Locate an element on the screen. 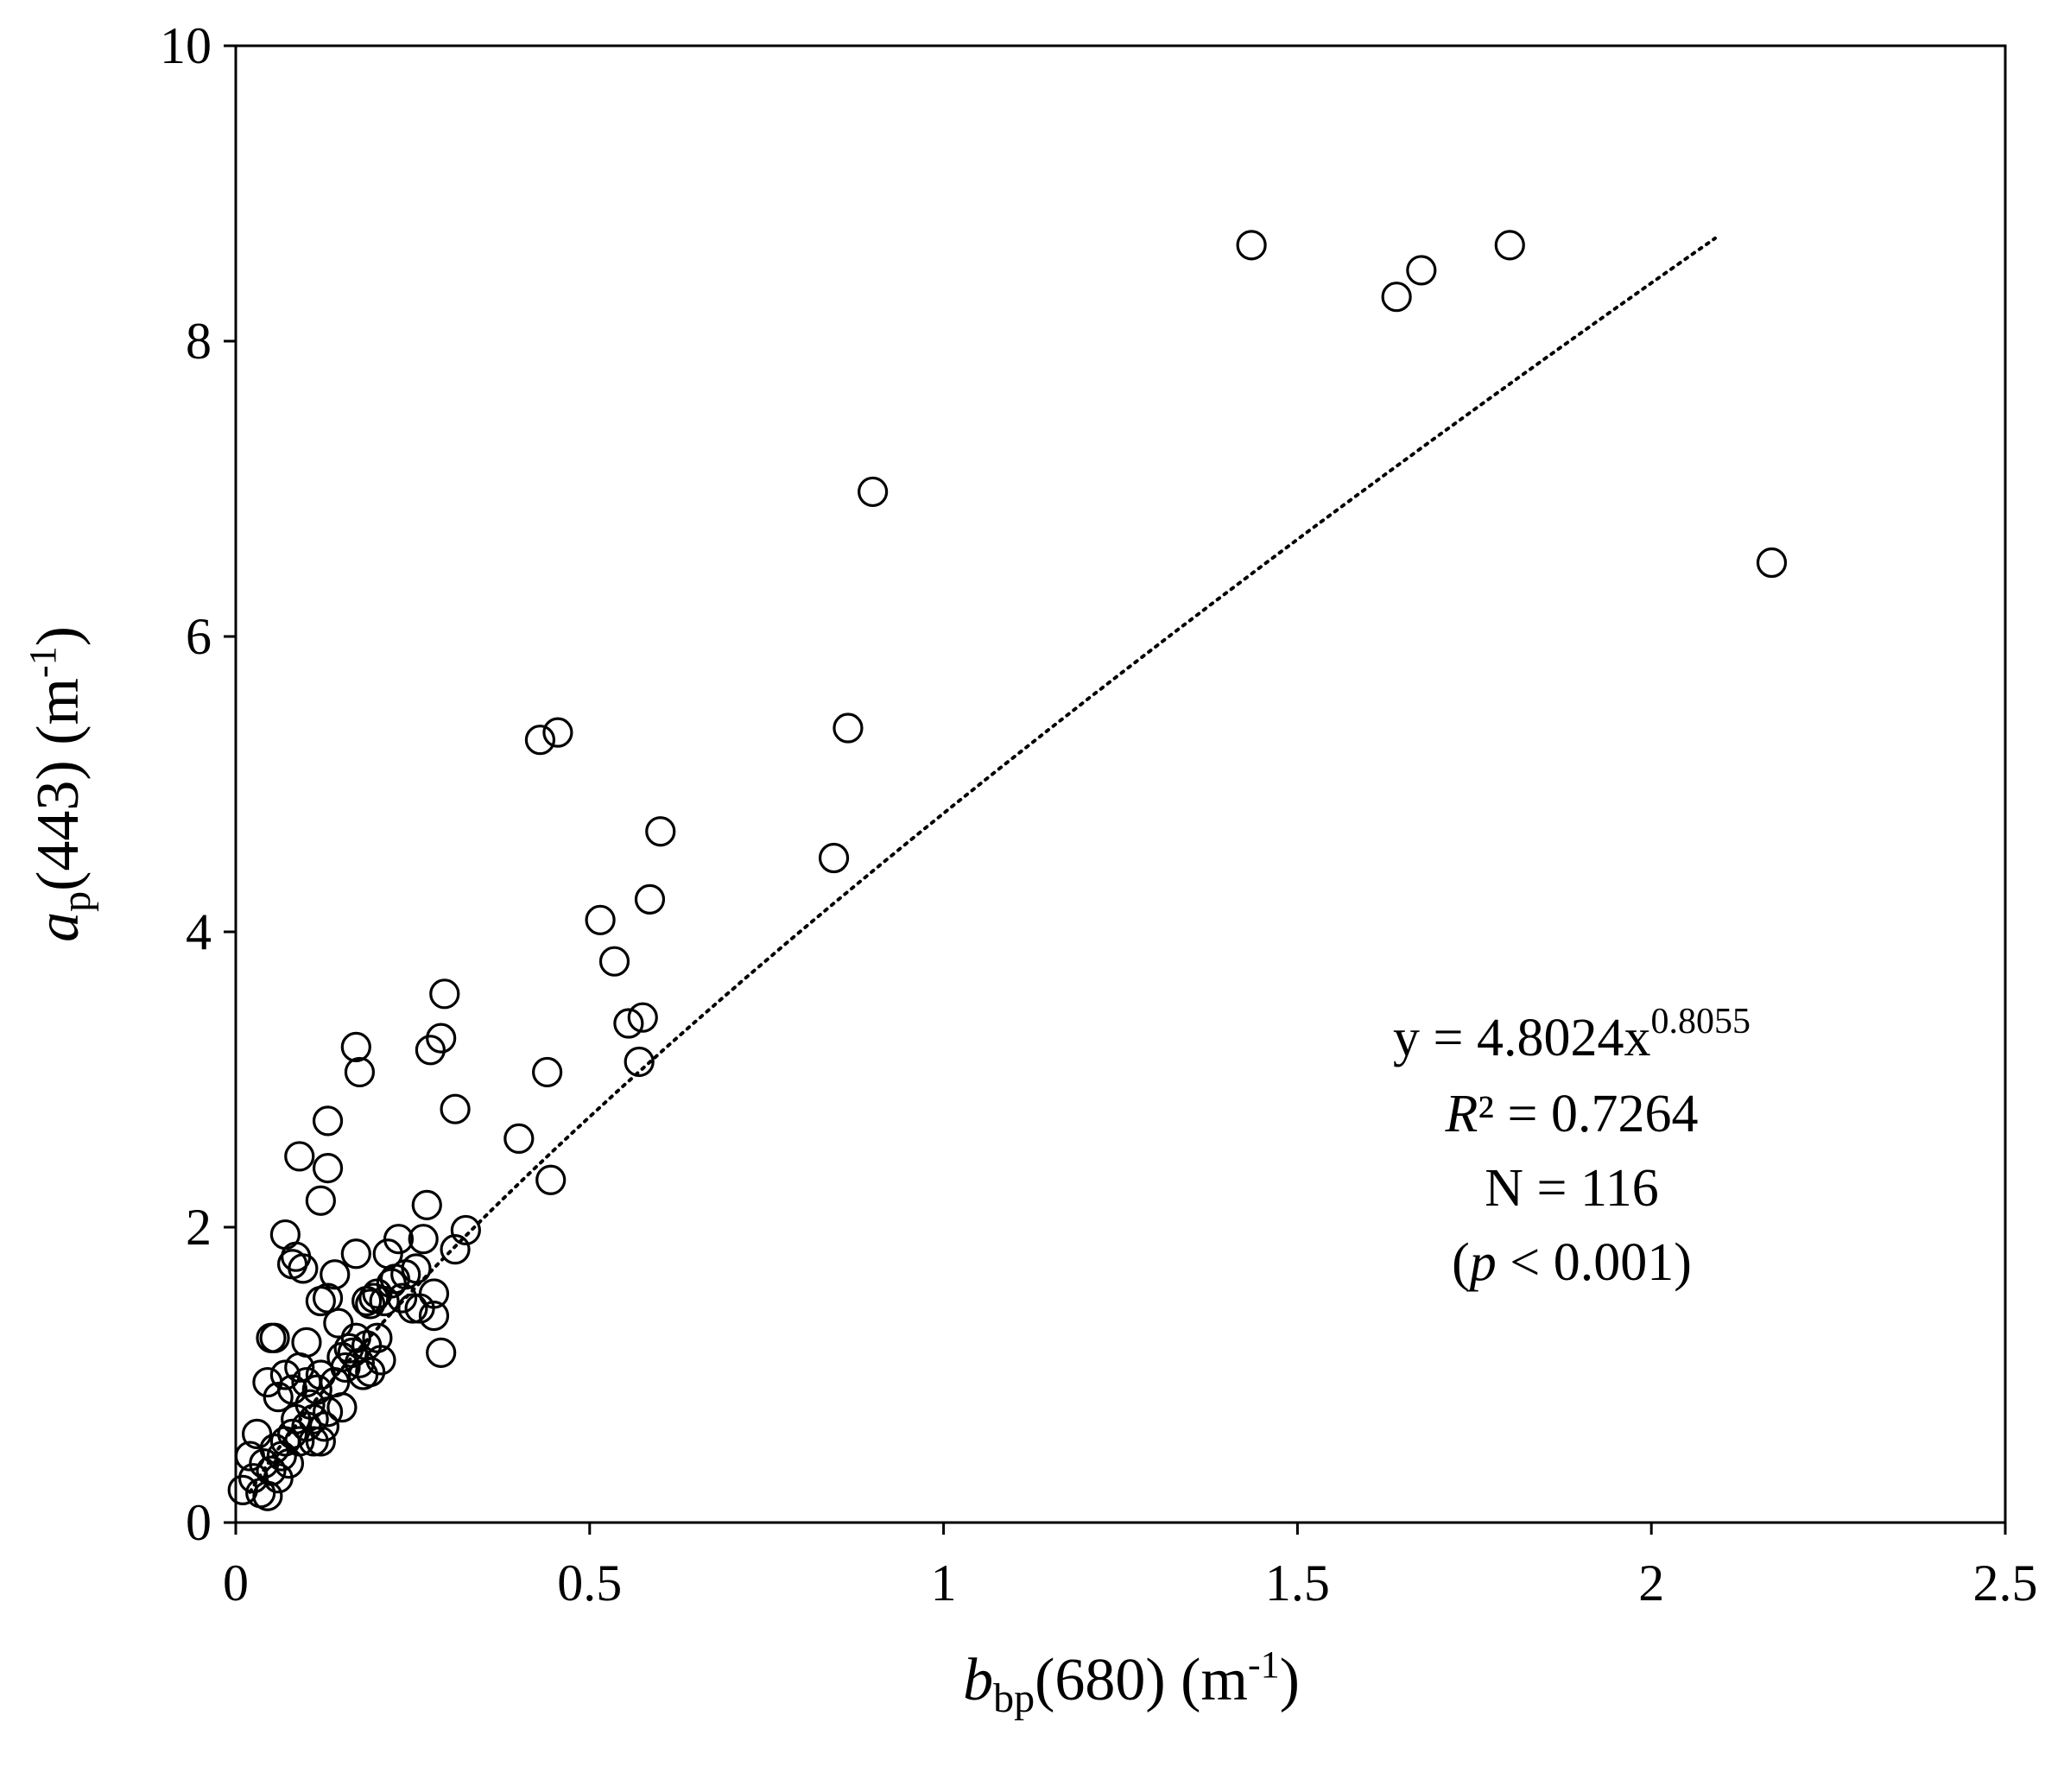 This screenshot has width=2064, height=1792. annotation-r-squared: R² = 0.7264 is located at coordinates (1572, 1114).